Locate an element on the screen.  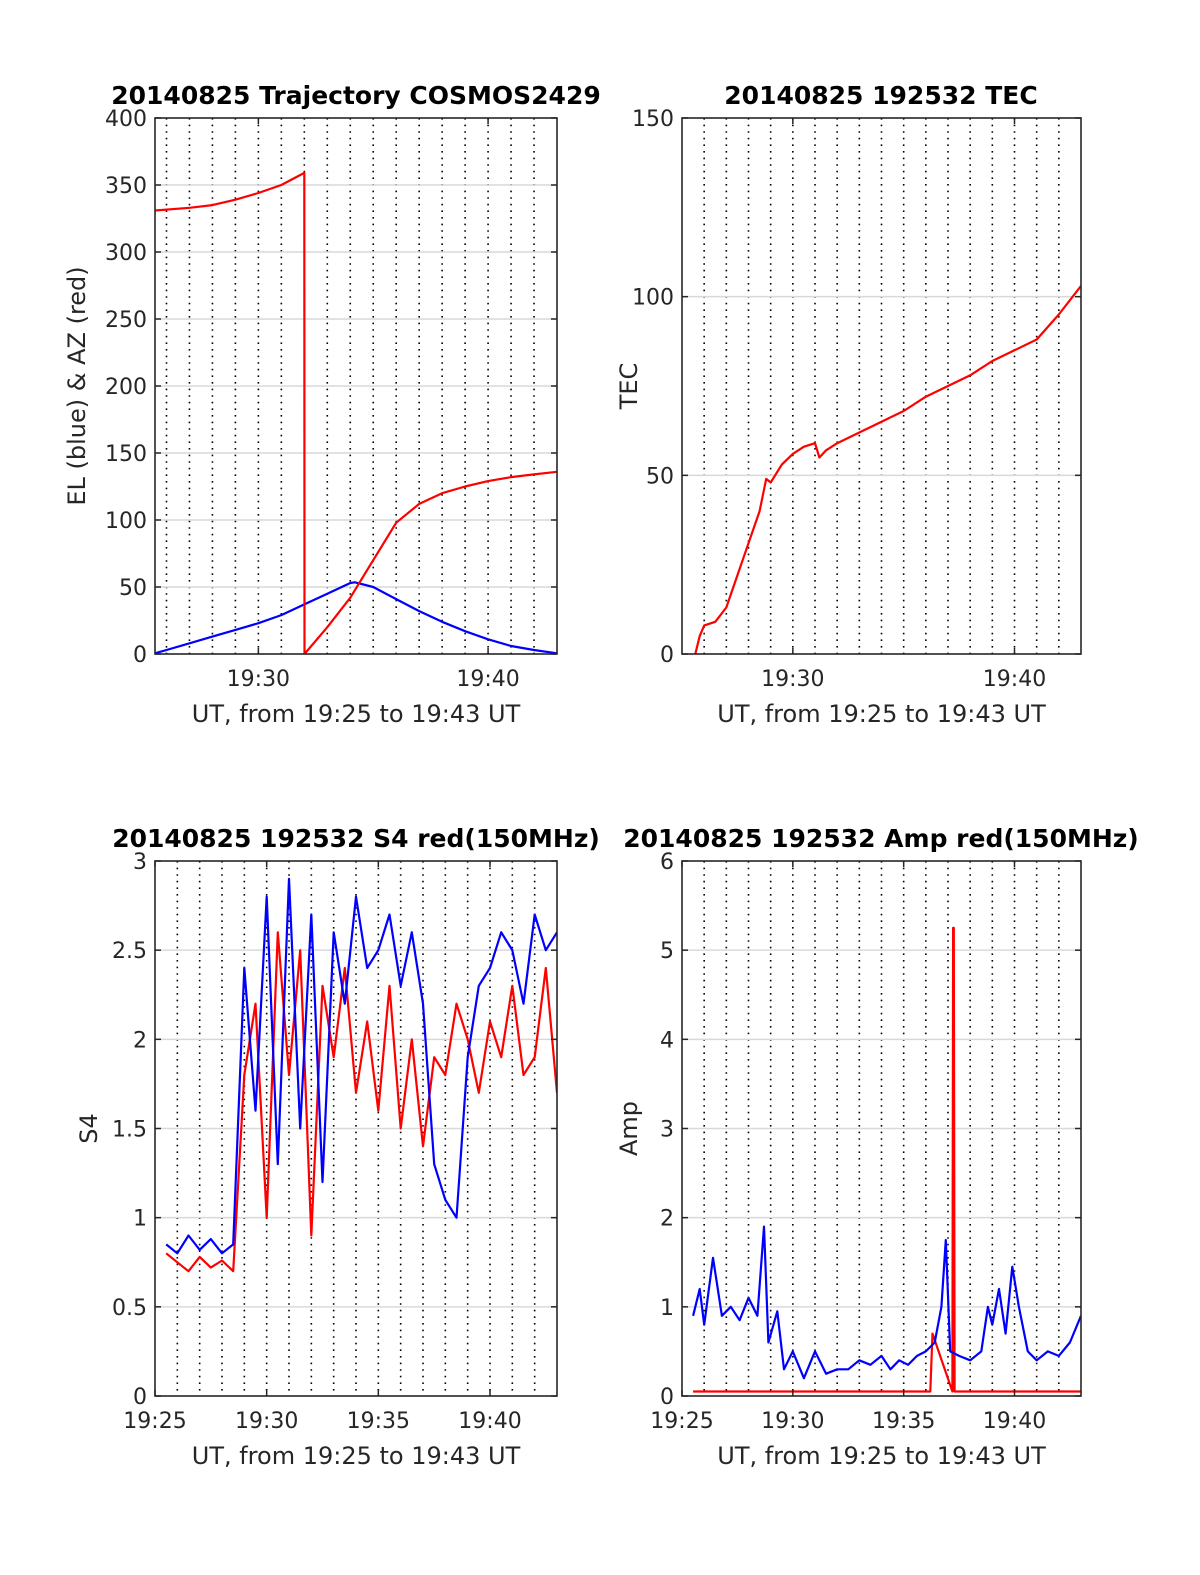
y-tick-label: 200 is located at coordinates (126, 387).